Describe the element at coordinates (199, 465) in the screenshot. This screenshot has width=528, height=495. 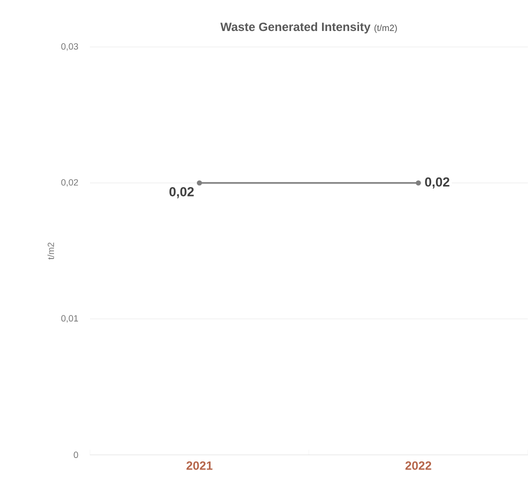
I see `x-tick-label: 2021` at that location.